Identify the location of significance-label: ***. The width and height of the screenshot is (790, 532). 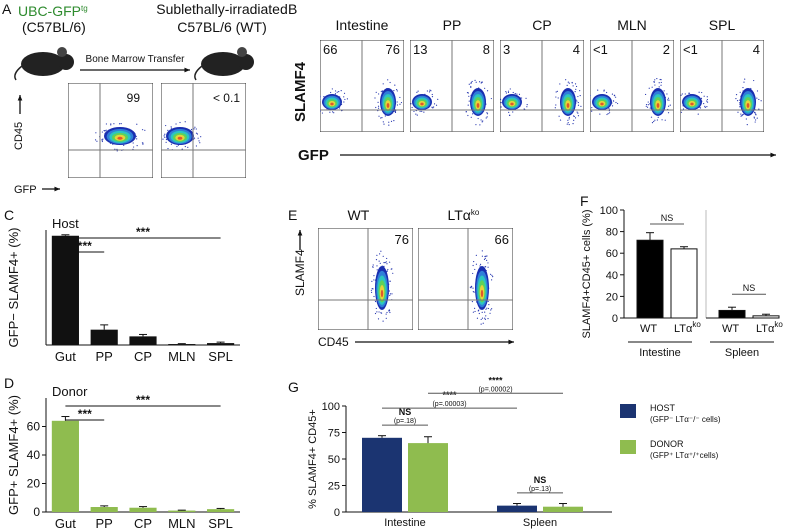
(85, 414).